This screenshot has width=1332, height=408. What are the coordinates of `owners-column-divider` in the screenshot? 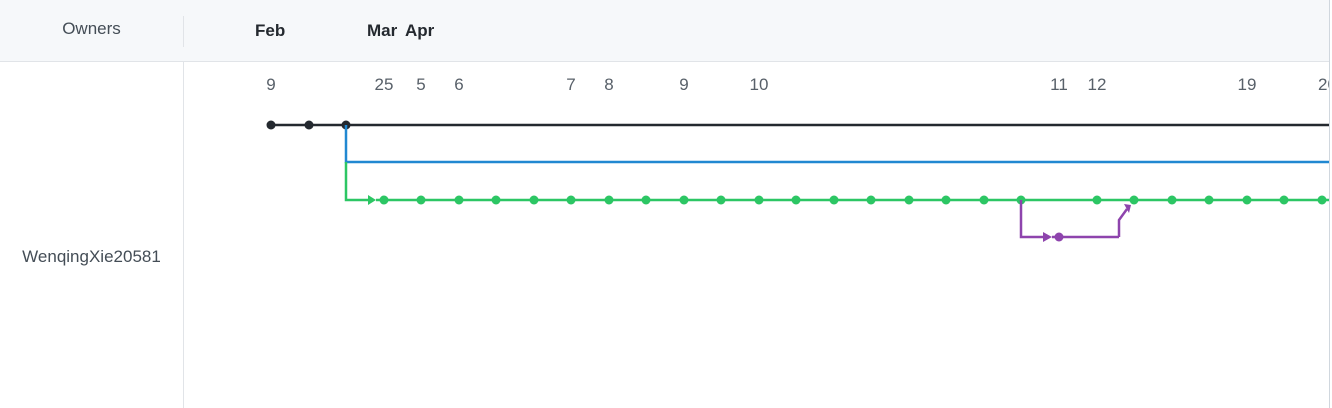 It's located at (183, 235).